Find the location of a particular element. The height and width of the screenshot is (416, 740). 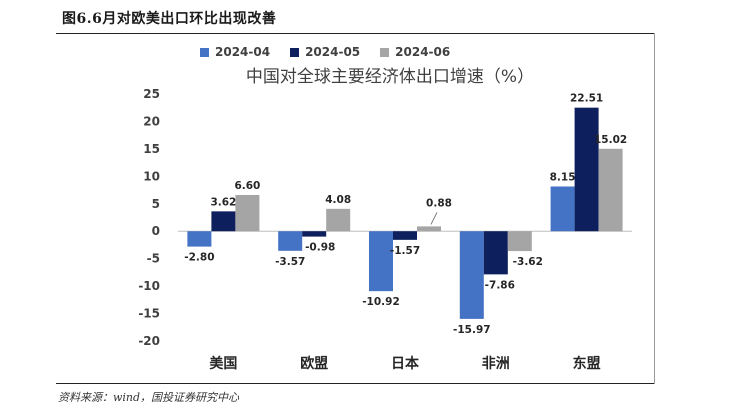

data-label: 22.51 is located at coordinates (586, 99).